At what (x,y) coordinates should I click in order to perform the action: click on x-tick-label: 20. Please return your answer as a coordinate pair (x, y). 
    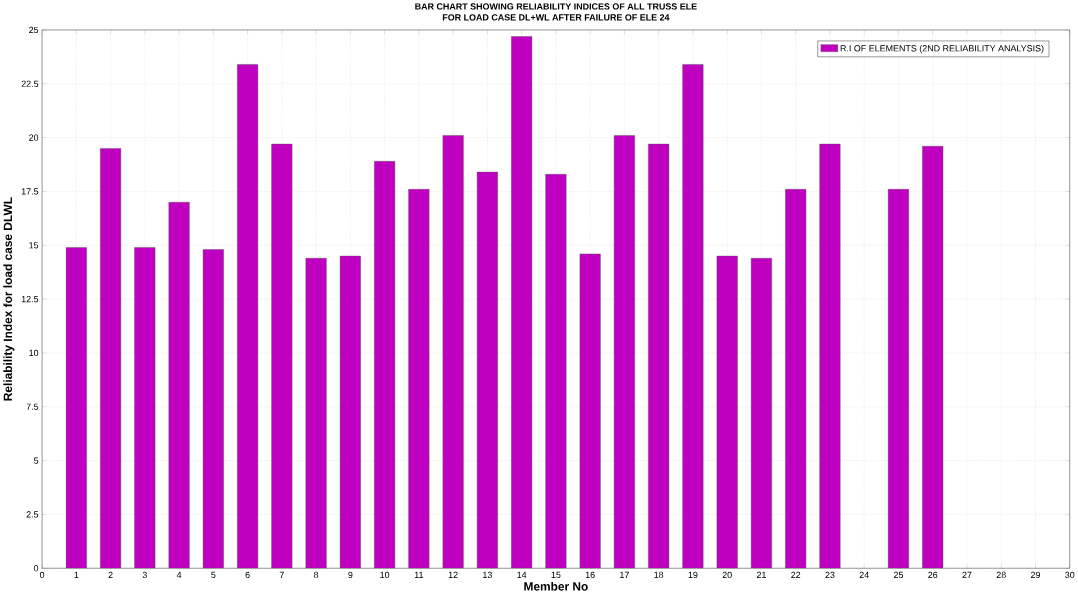
    Looking at the image, I should click on (727, 575).